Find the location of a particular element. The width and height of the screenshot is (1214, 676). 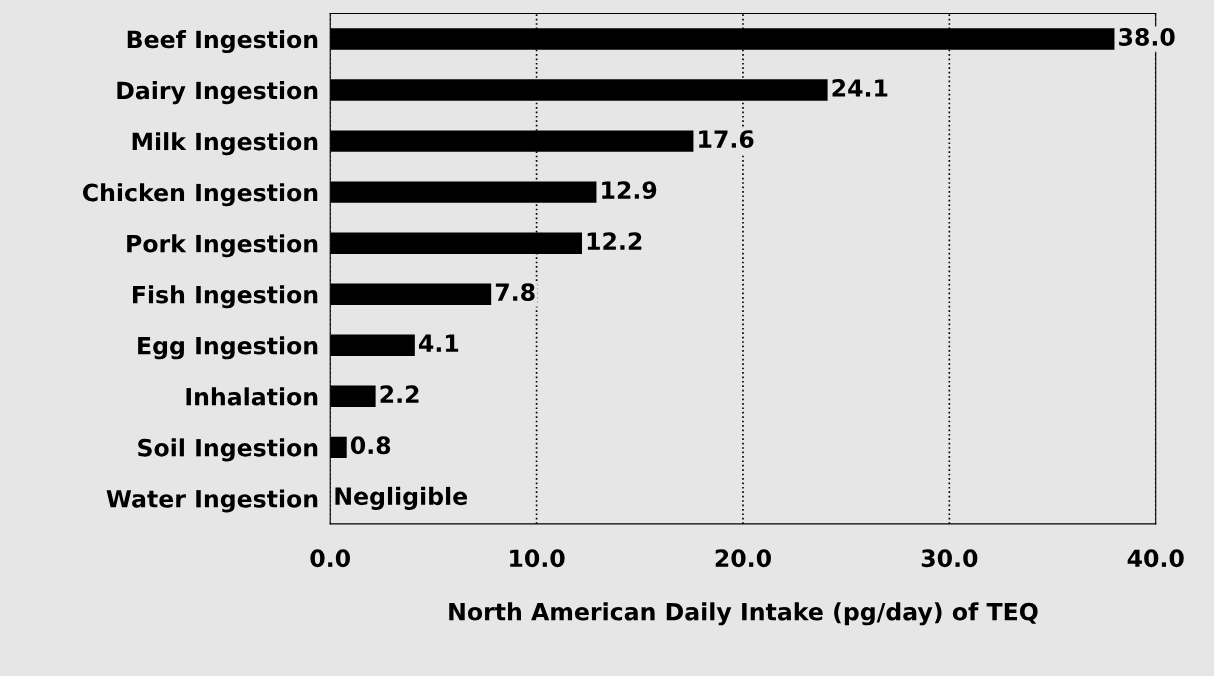

data-label: 2.2 is located at coordinates (399, 394).